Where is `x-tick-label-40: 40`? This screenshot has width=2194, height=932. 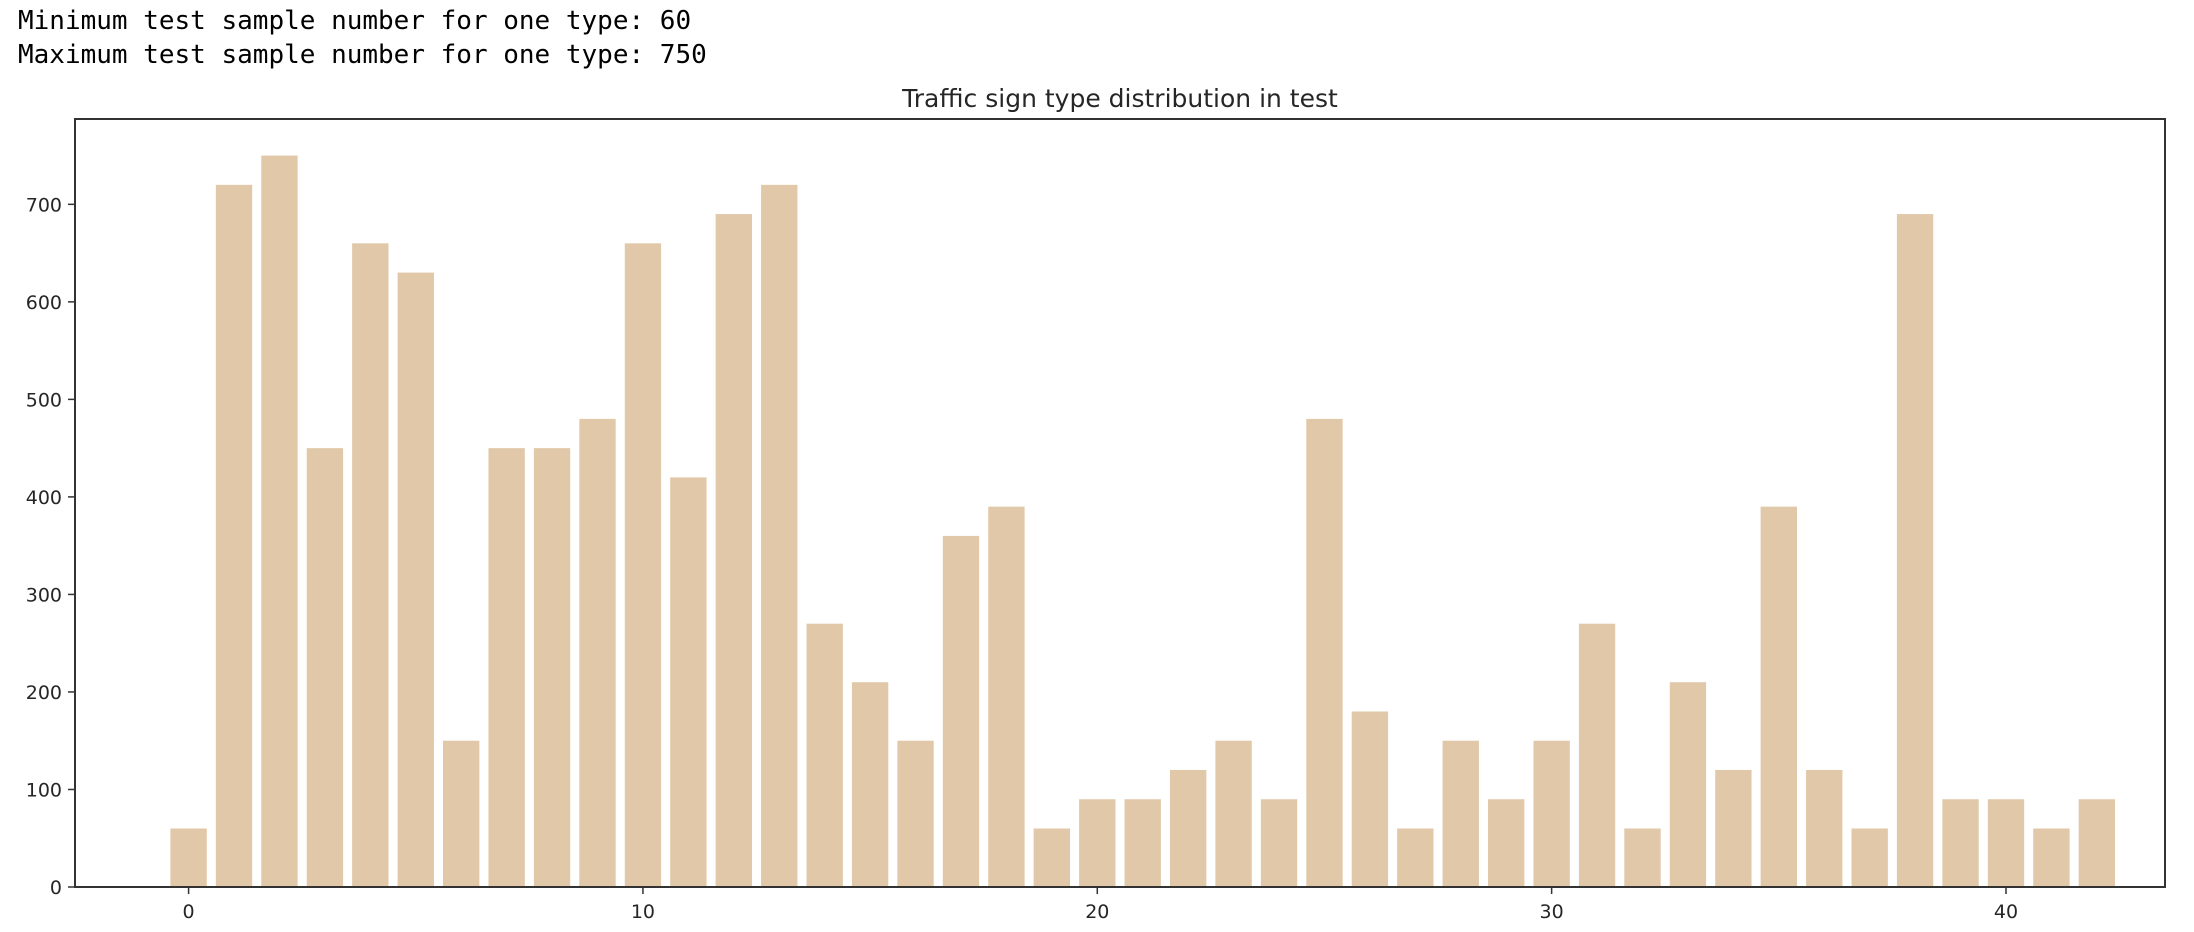 x-tick-label-40: 40 is located at coordinates (2006, 912).